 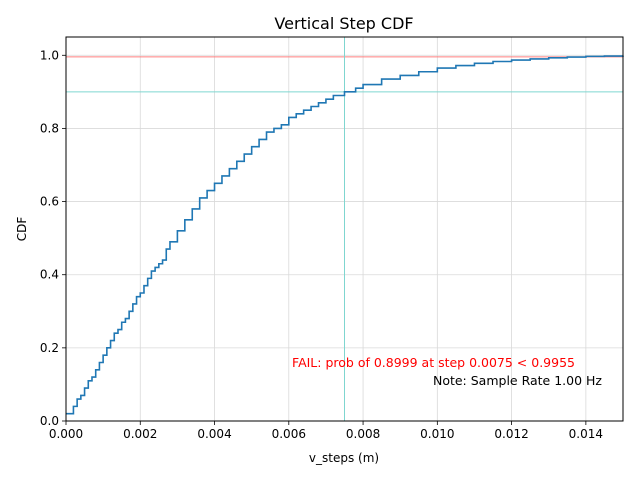 What do you see at coordinates (326, 431) in the screenshot?
I see `x-axis-ticks: 0.000 0.002 0.004 0.006 0.008 0.010 0.012 0.014` at bounding box center [326, 431].